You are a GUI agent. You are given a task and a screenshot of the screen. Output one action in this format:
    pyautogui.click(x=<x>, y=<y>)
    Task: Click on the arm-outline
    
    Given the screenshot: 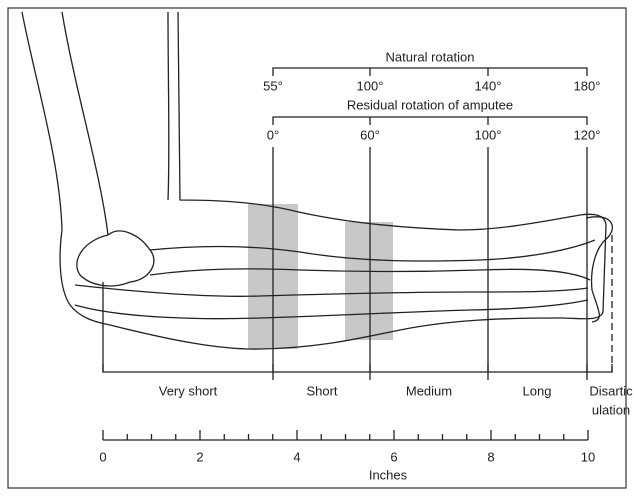 What is the action you would take?
    pyautogui.click(x=168, y=106)
    